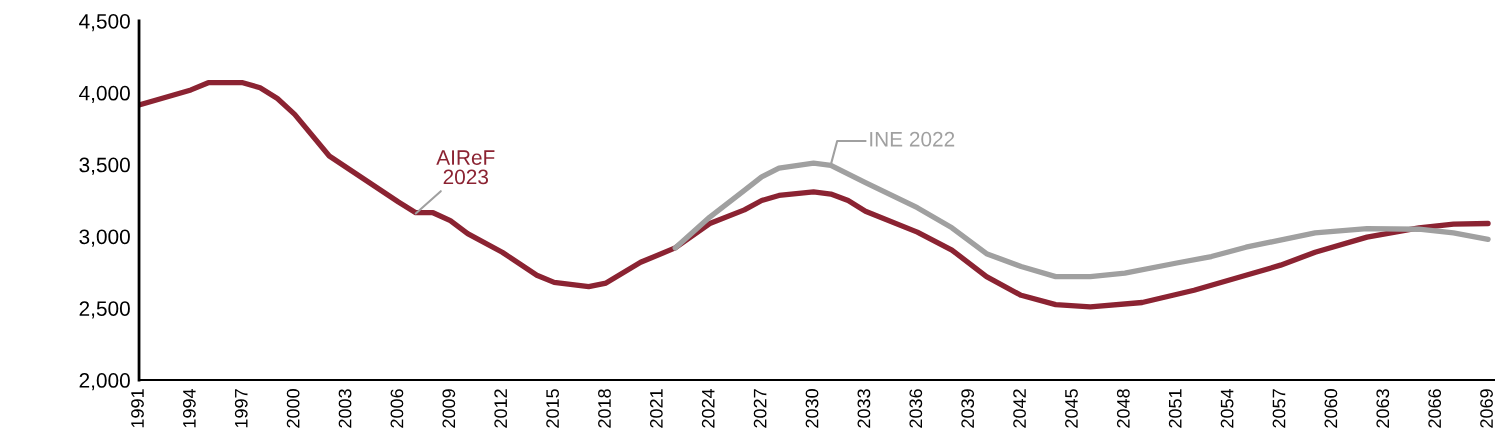 The width and height of the screenshot is (1495, 428). What do you see at coordinates (864, 408) in the screenshot?
I see `x-tick-label: 2033` at bounding box center [864, 408].